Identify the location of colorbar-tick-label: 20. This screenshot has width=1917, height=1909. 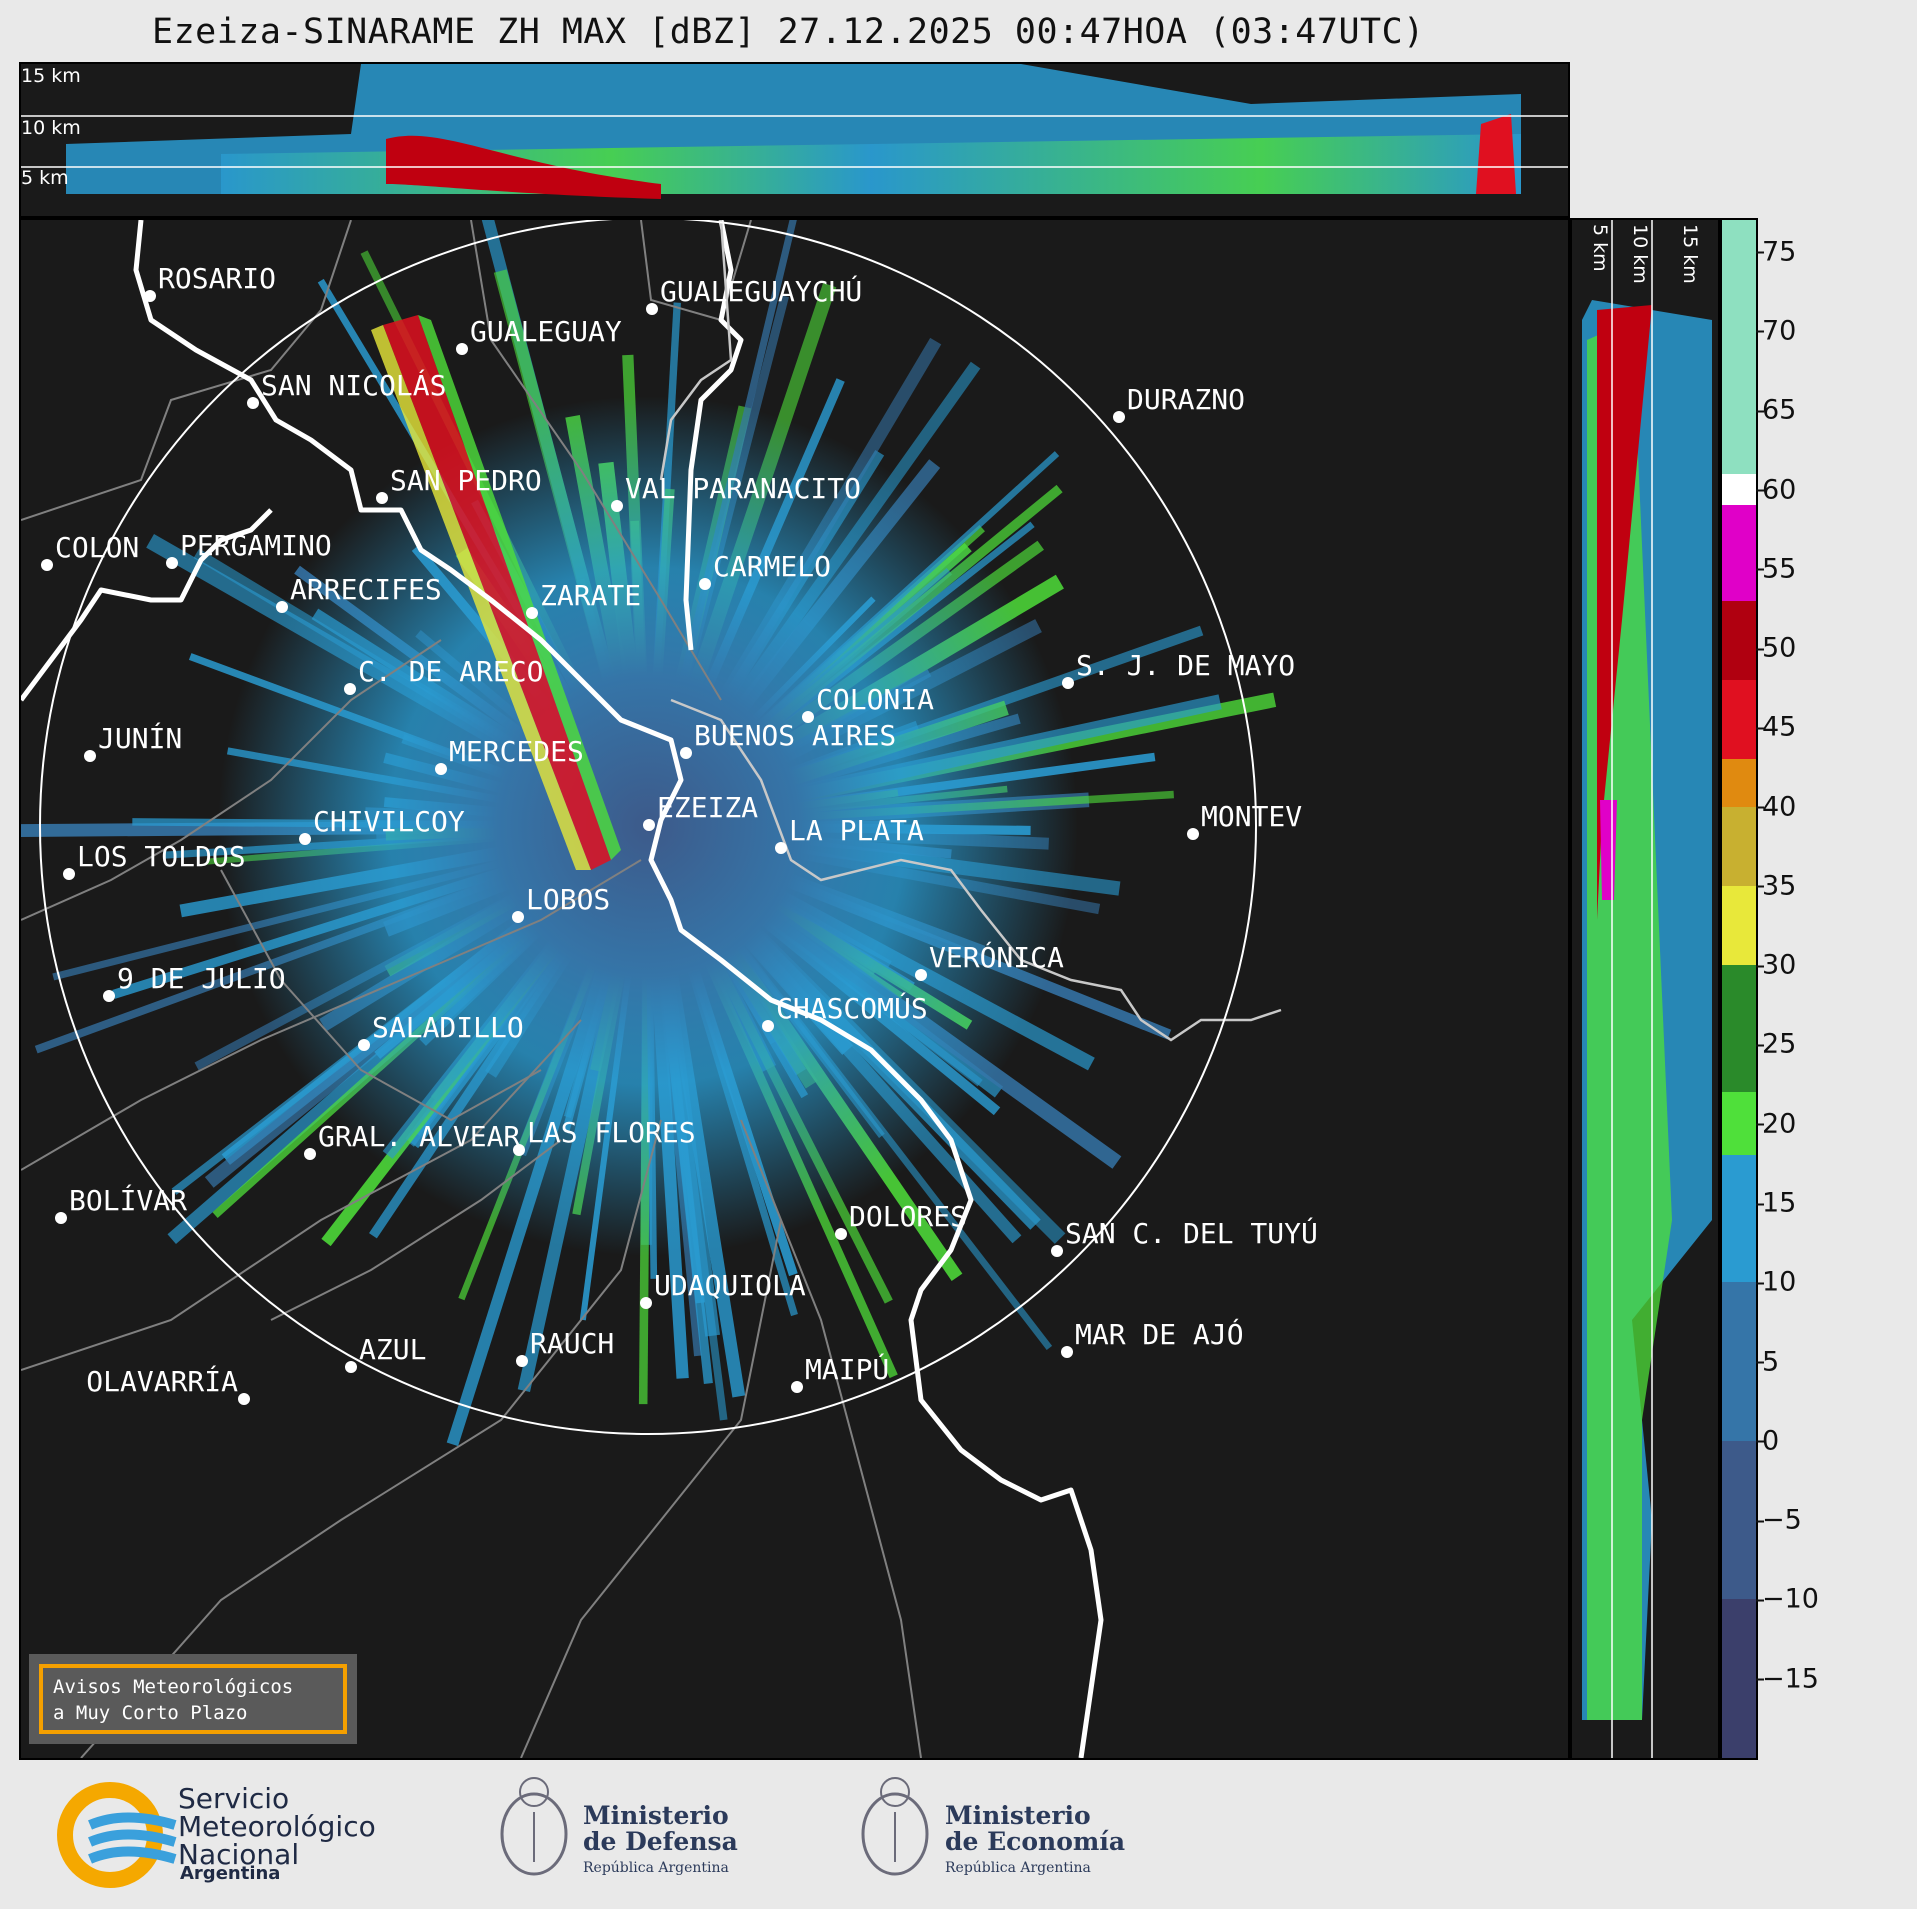
(1776, 1124).